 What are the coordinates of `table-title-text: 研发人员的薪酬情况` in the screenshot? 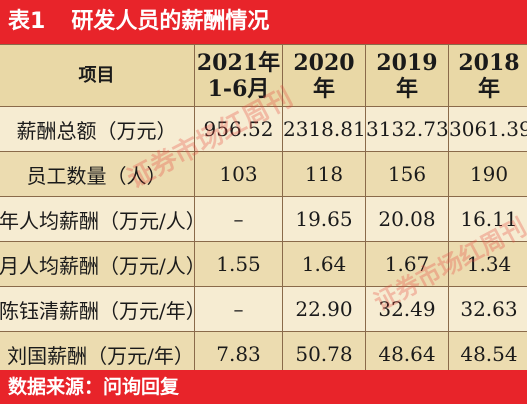 It's located at (170, 21).